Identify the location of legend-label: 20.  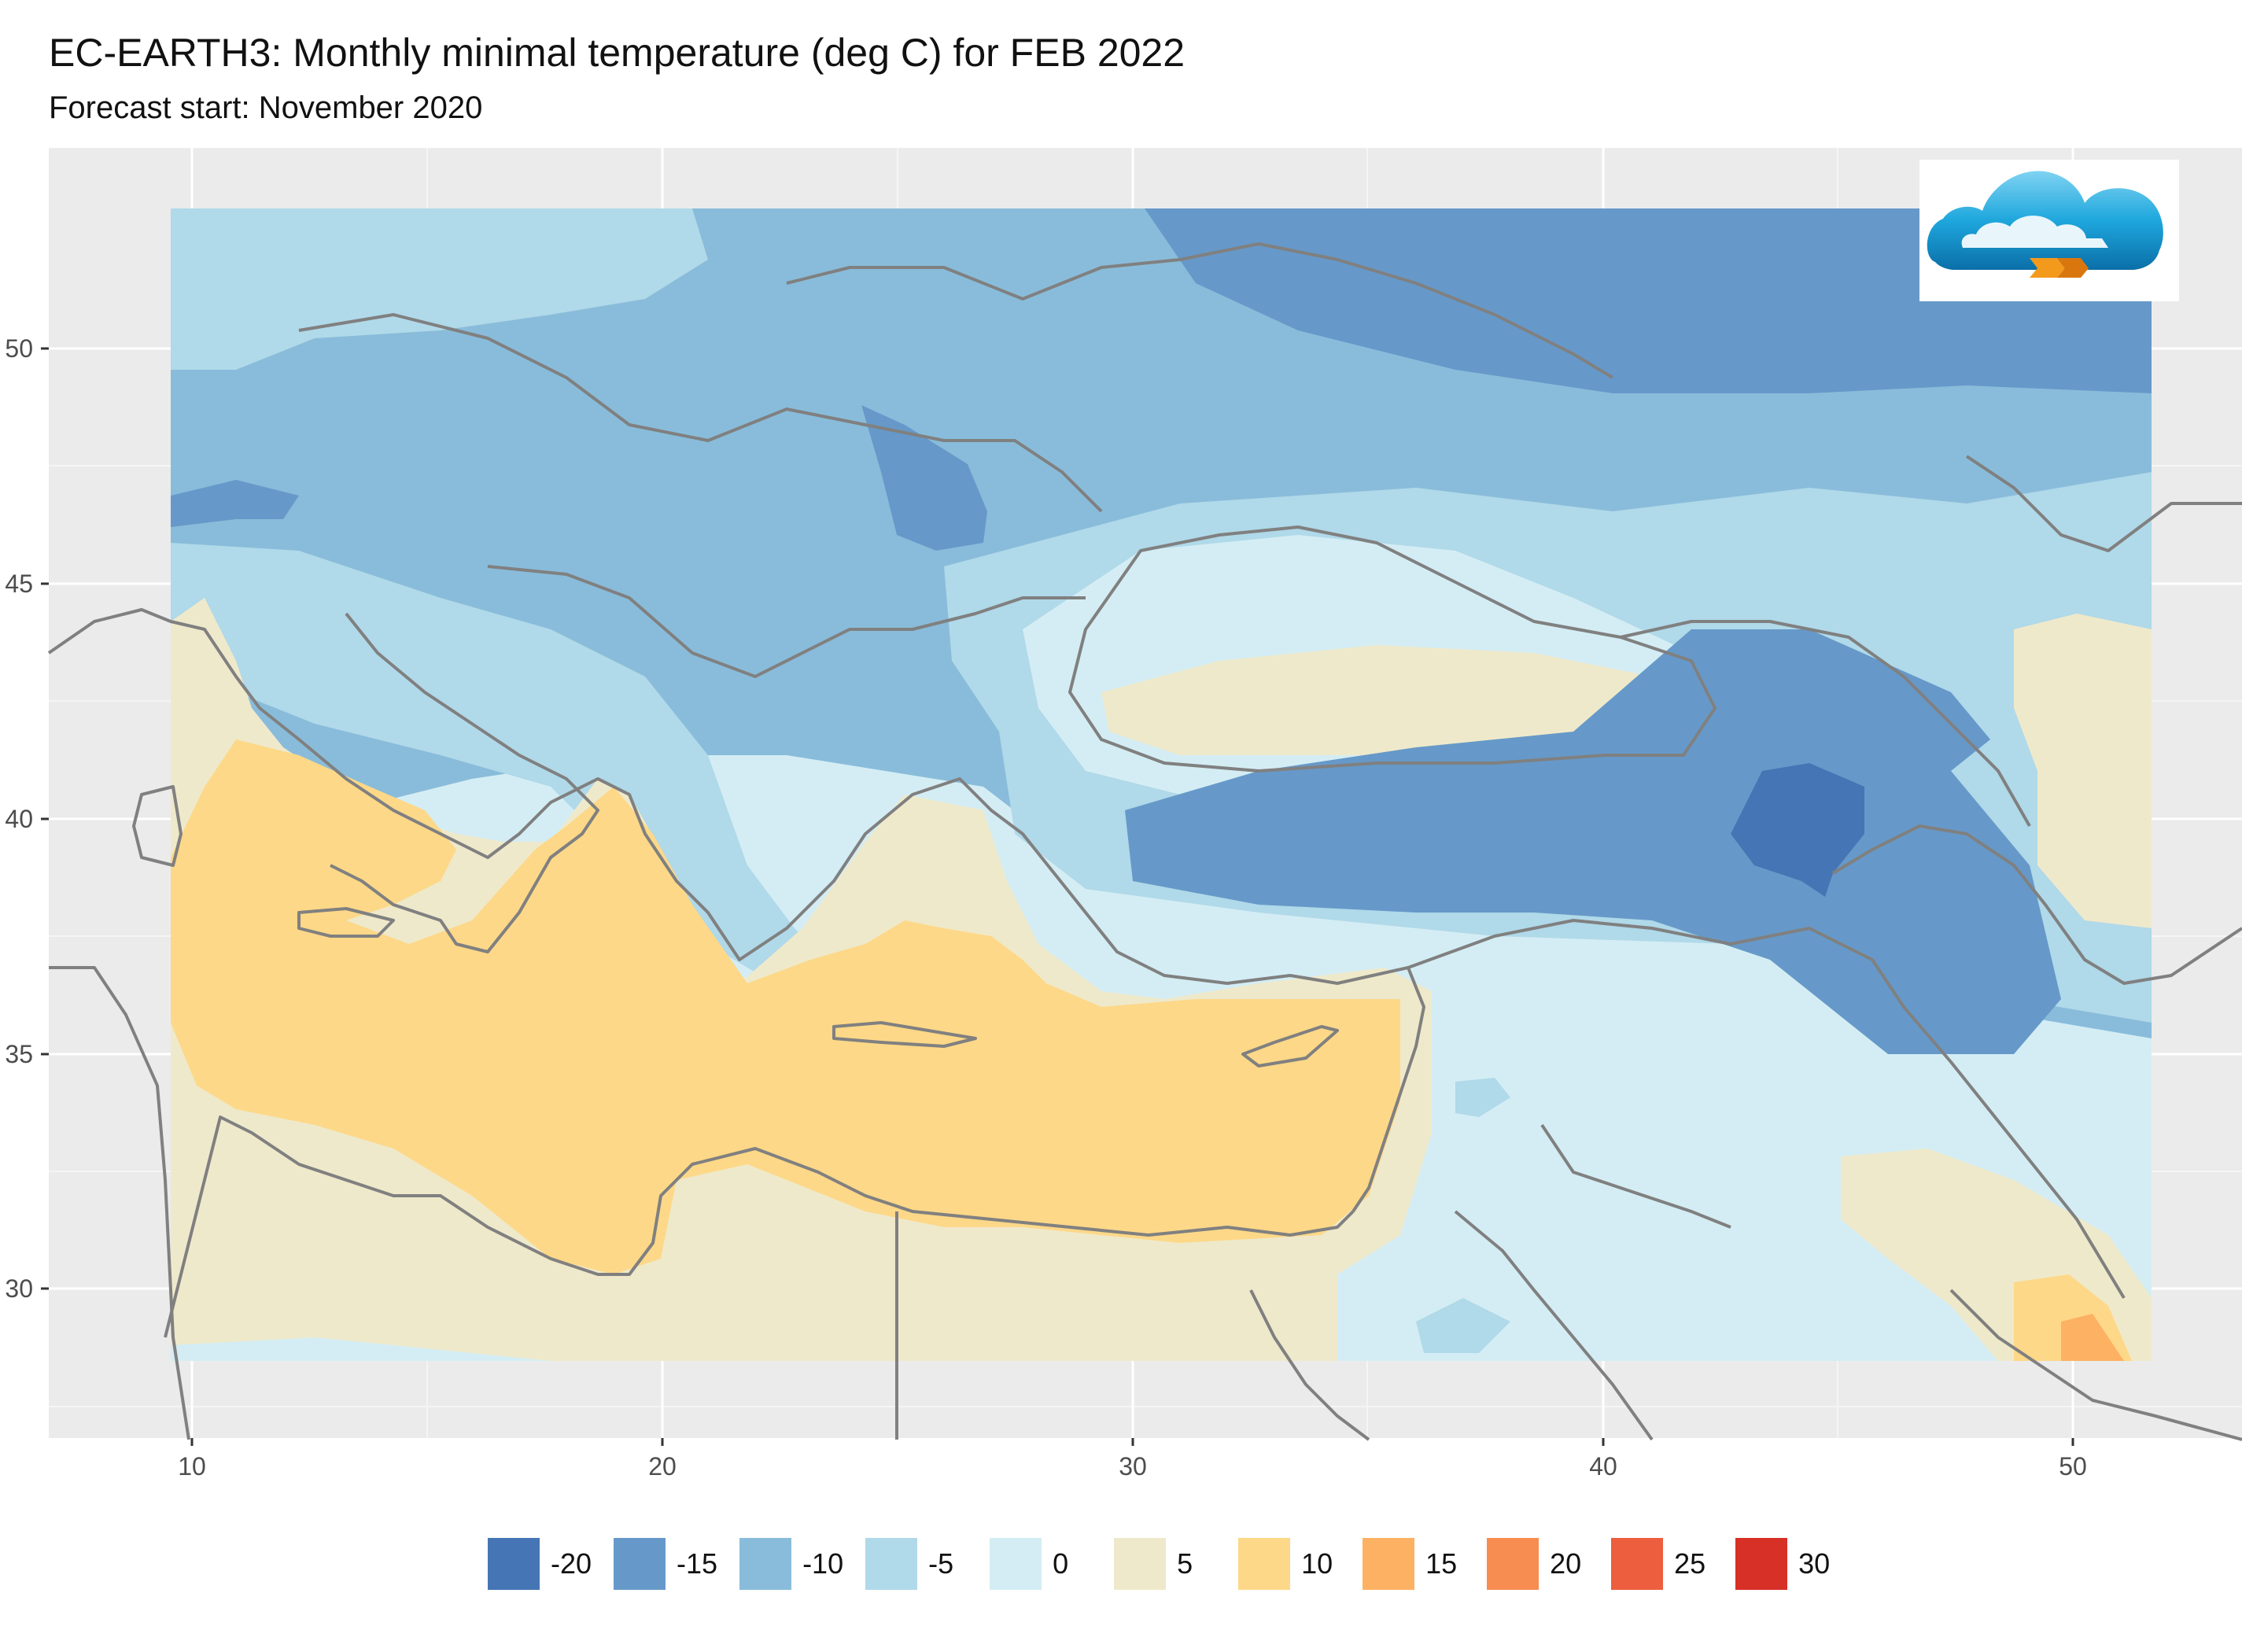
(1566, 1563).